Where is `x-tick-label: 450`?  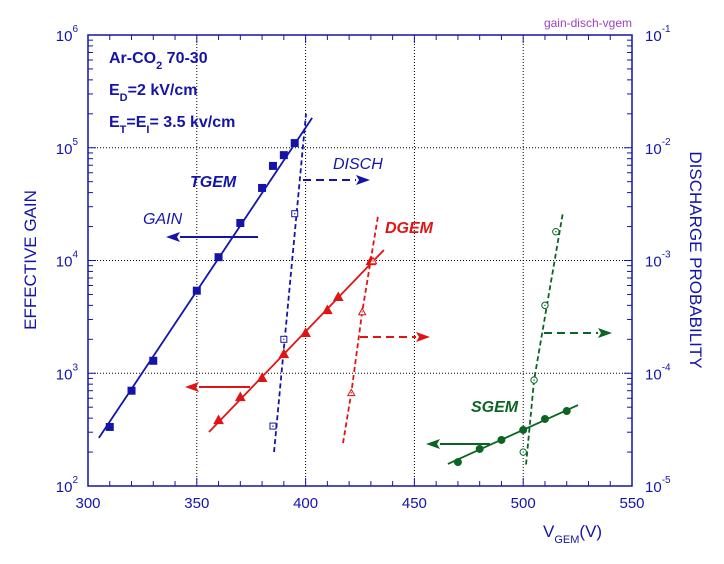
x-tick-label: 450 is located at coordinates (414, 503).